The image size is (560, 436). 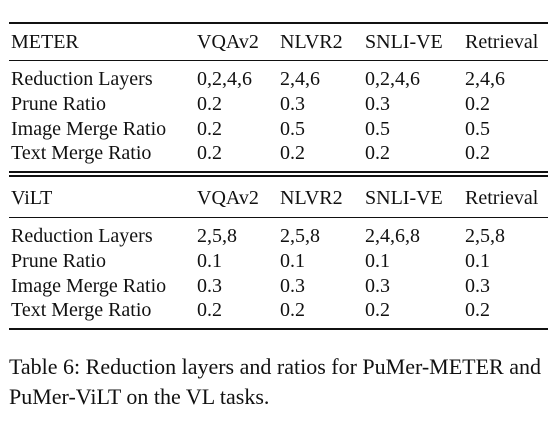 What do you see at coordinates (278, 329) in the screenshot?
I see `table-bottom-rule` at bounding box center [278, 329].